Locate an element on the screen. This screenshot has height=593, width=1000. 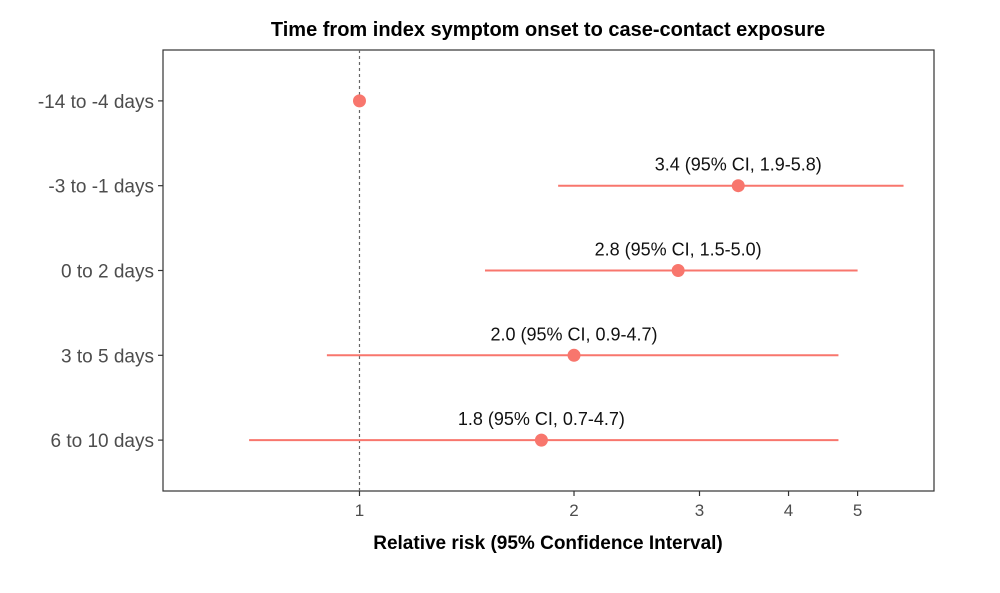
y-tick-label: 0 to 2 days is located at coordinates (107, 272).